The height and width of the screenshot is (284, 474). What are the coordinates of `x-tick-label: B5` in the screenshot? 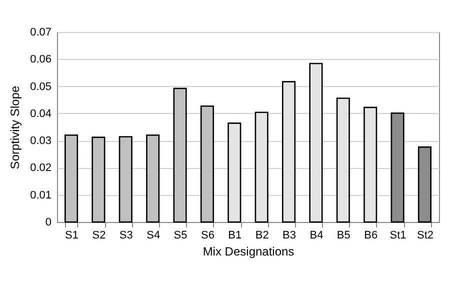 It's located at (343, 236).